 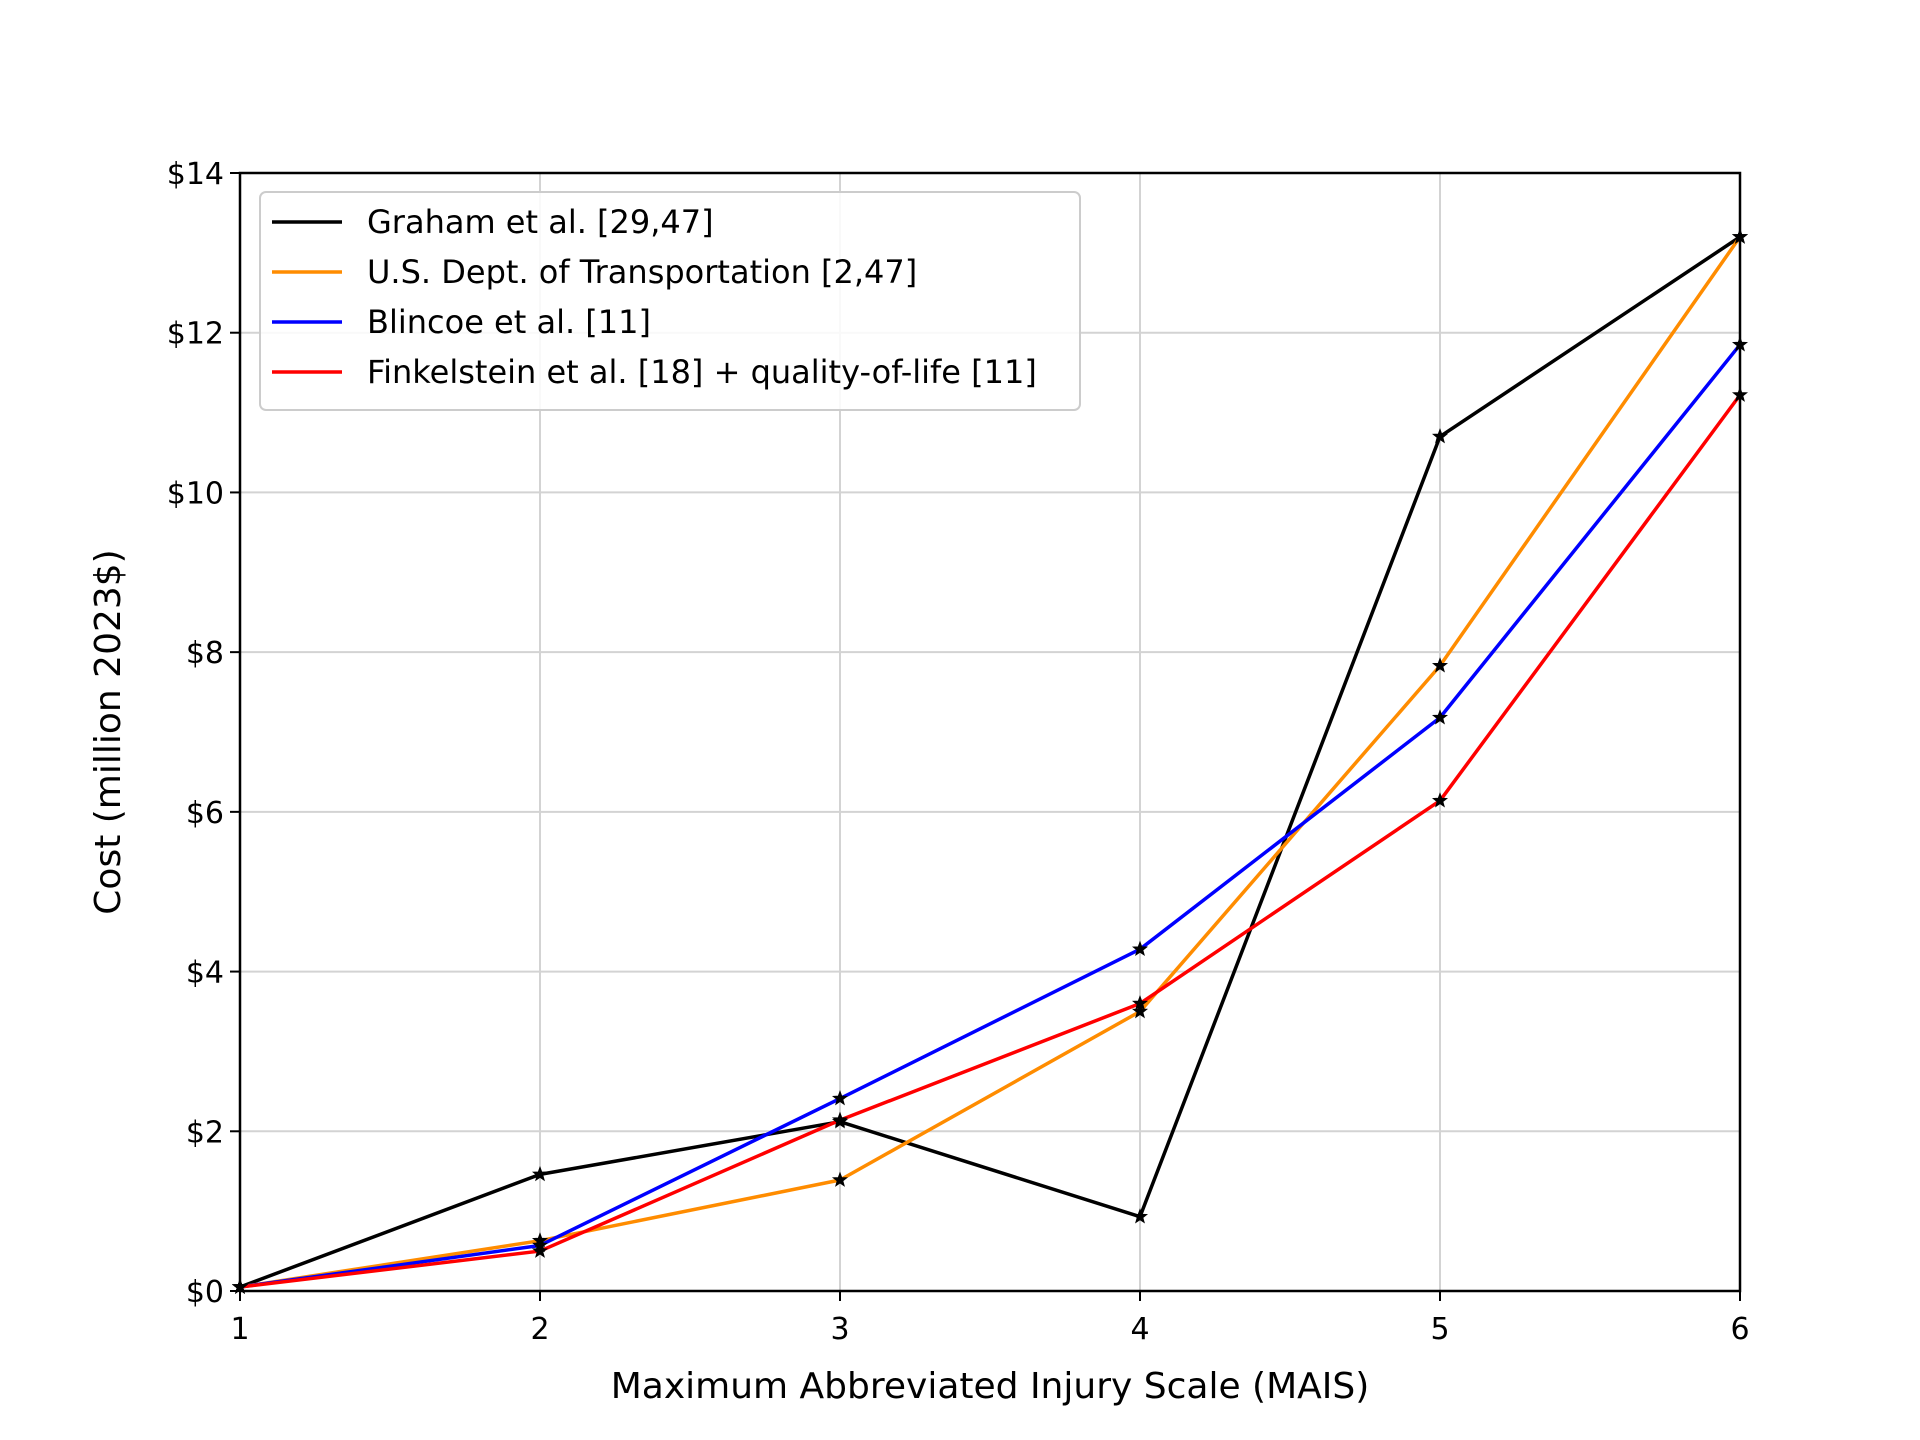 I want to click on legend-label: Blincoe et al. [11], so click(x=509, y=322).